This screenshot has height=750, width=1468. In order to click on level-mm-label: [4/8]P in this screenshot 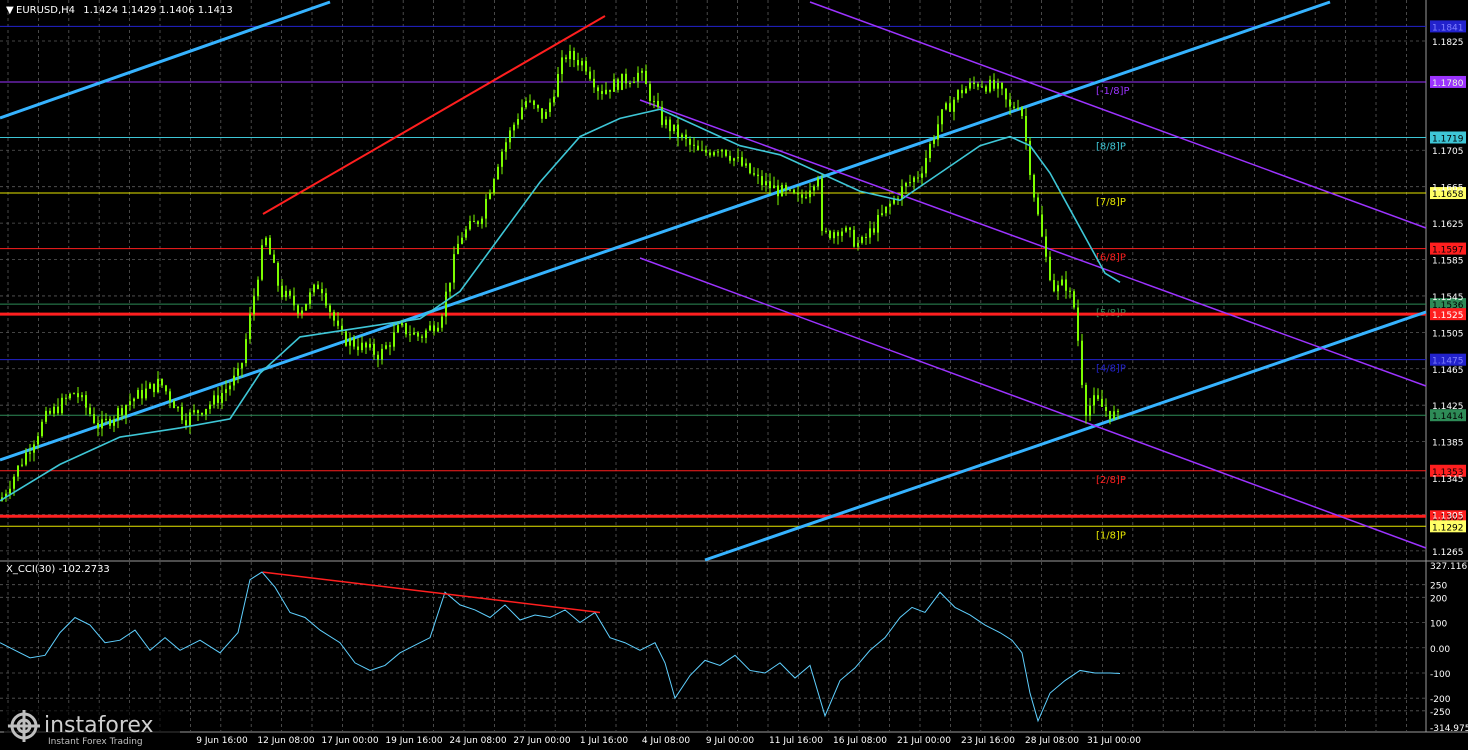, I will do `click(1111, 369)`.